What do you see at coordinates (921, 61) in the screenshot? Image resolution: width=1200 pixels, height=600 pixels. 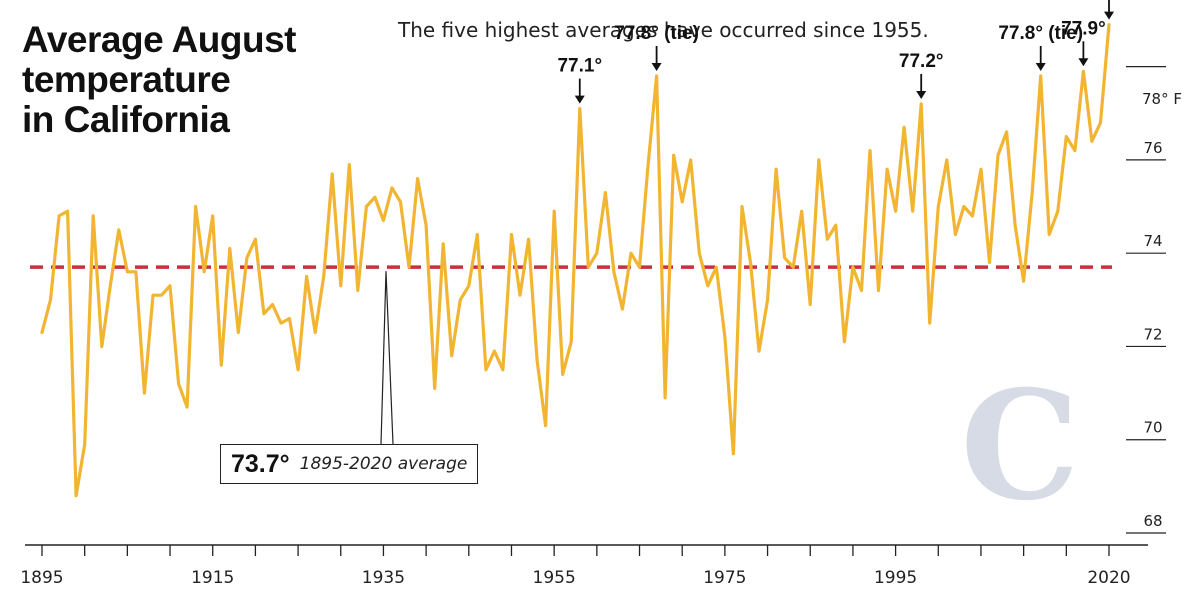 I see `annotation-label-1998: 77.2°` at bounding box center [921, 61].